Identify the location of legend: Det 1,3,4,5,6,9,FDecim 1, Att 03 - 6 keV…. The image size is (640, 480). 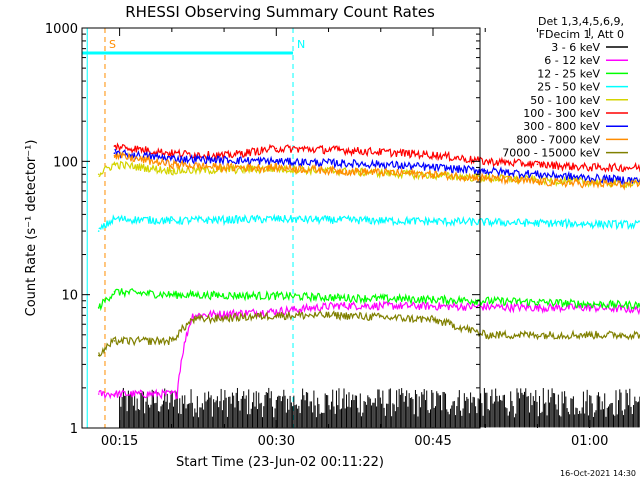
(565, 87).